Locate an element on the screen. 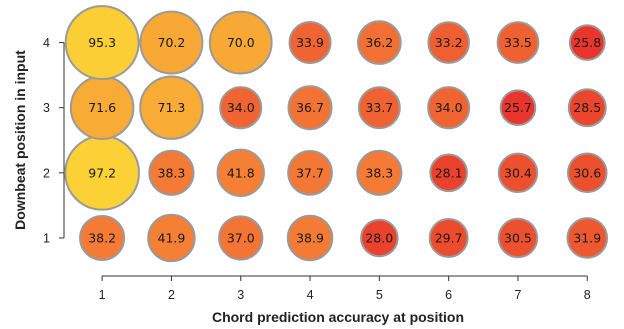  x-tick-label: 1 is located at coordinates (102, 295).